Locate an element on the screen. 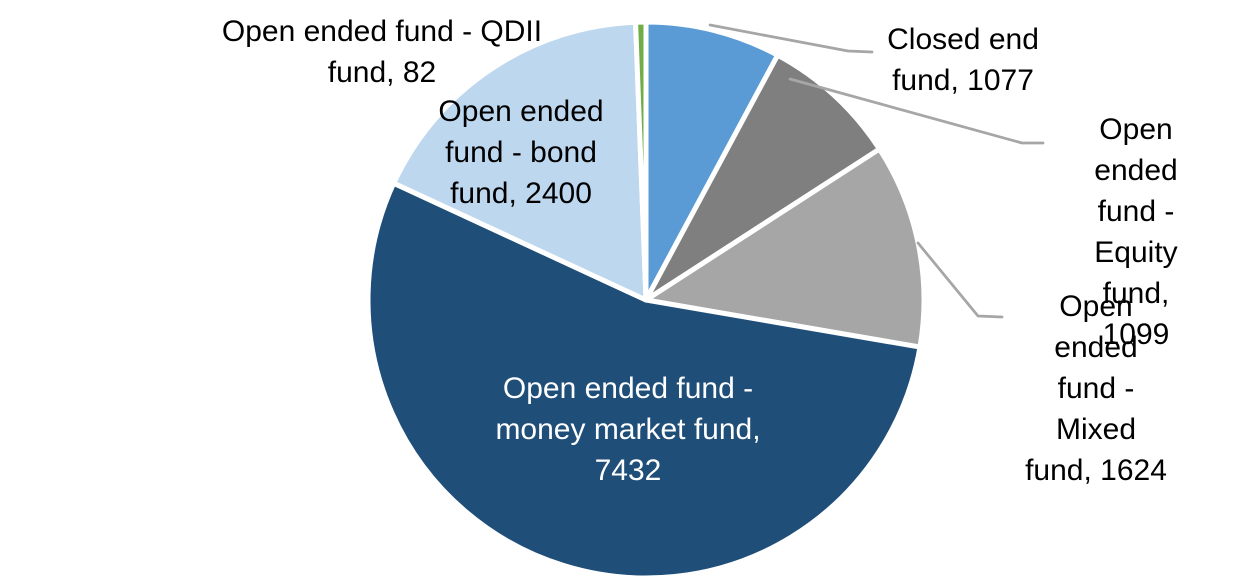  pie-slice-qdii-fund is located at coordinates (641, 161).